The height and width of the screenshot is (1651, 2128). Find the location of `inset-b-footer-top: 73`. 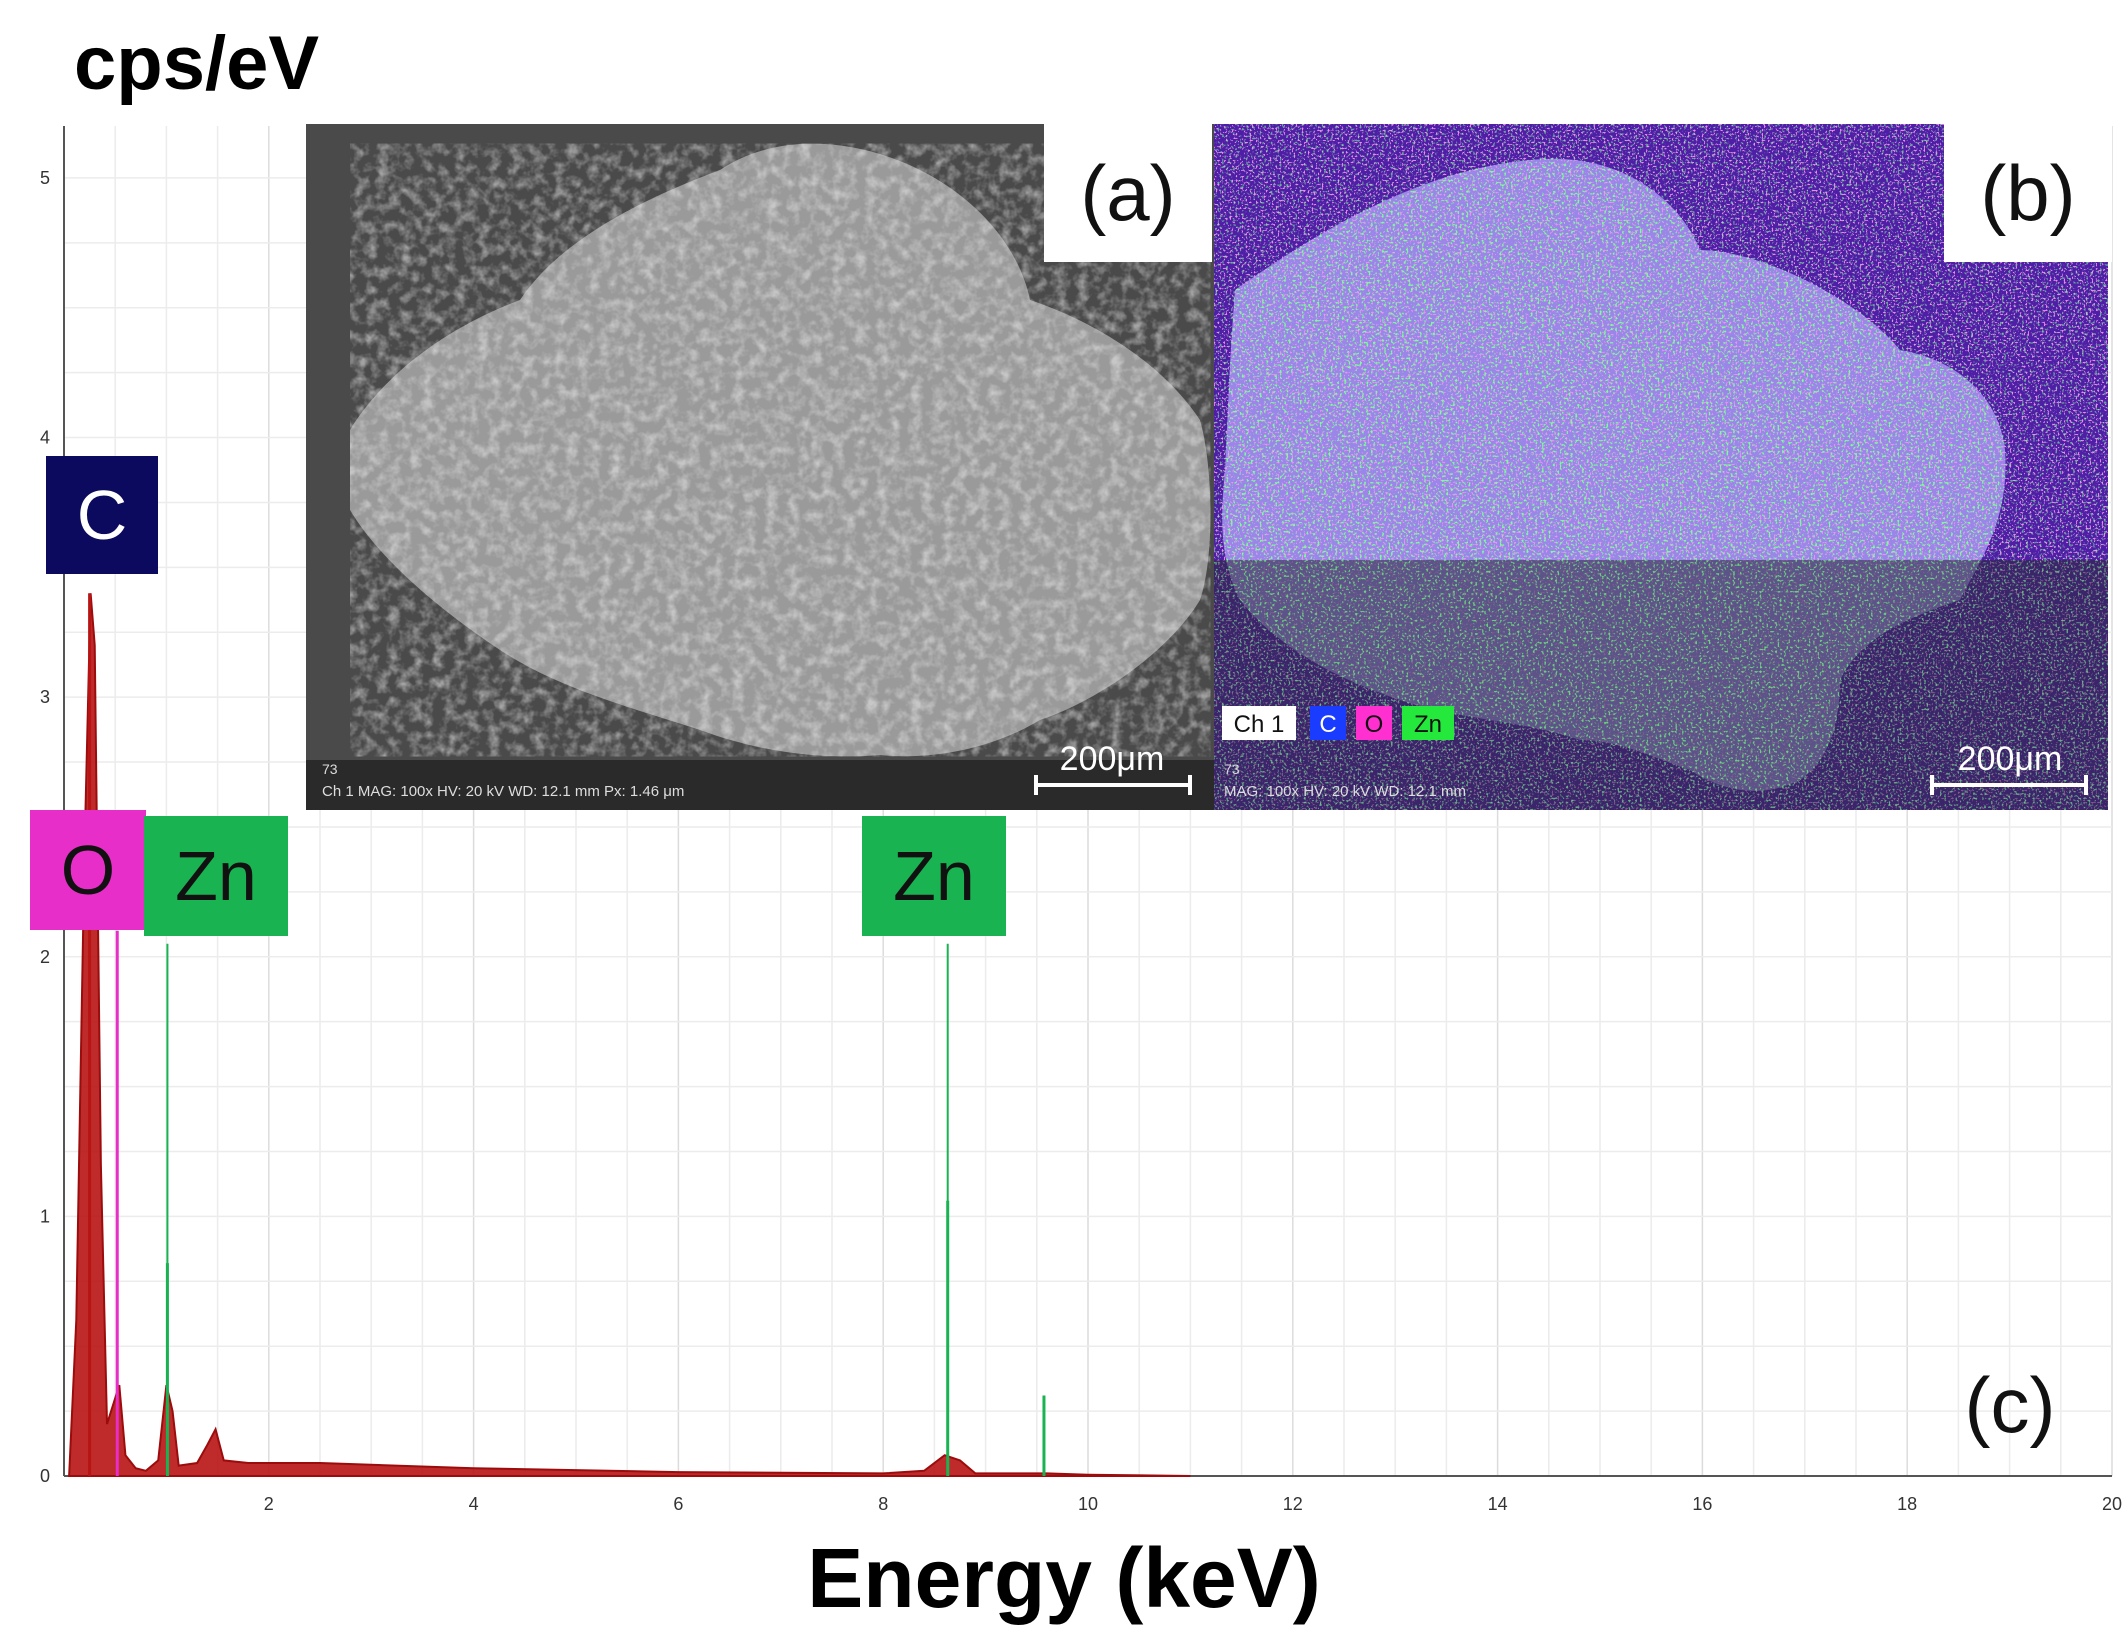

inset-b-footer-top: 73 is located at coordinates (1232, 769).